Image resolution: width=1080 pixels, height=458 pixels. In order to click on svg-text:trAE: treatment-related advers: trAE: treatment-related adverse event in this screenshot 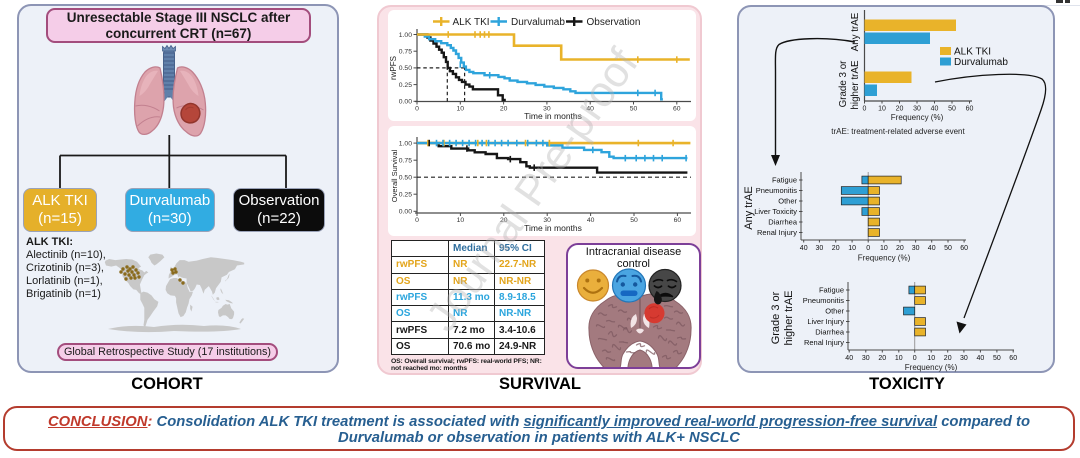, I will do `click(898, 131)`.